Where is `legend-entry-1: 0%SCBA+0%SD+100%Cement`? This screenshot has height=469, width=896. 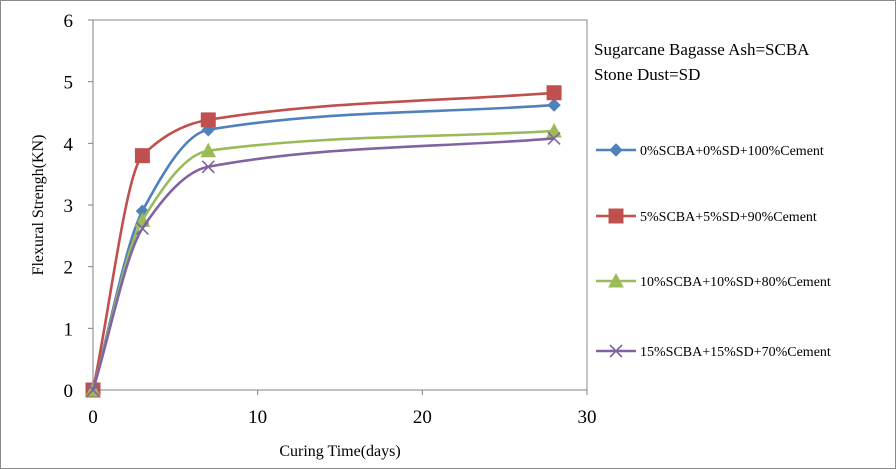
legend-entry-1: 0%SCBA+0%SD+100%Cement is located at coordinates (710, 151).